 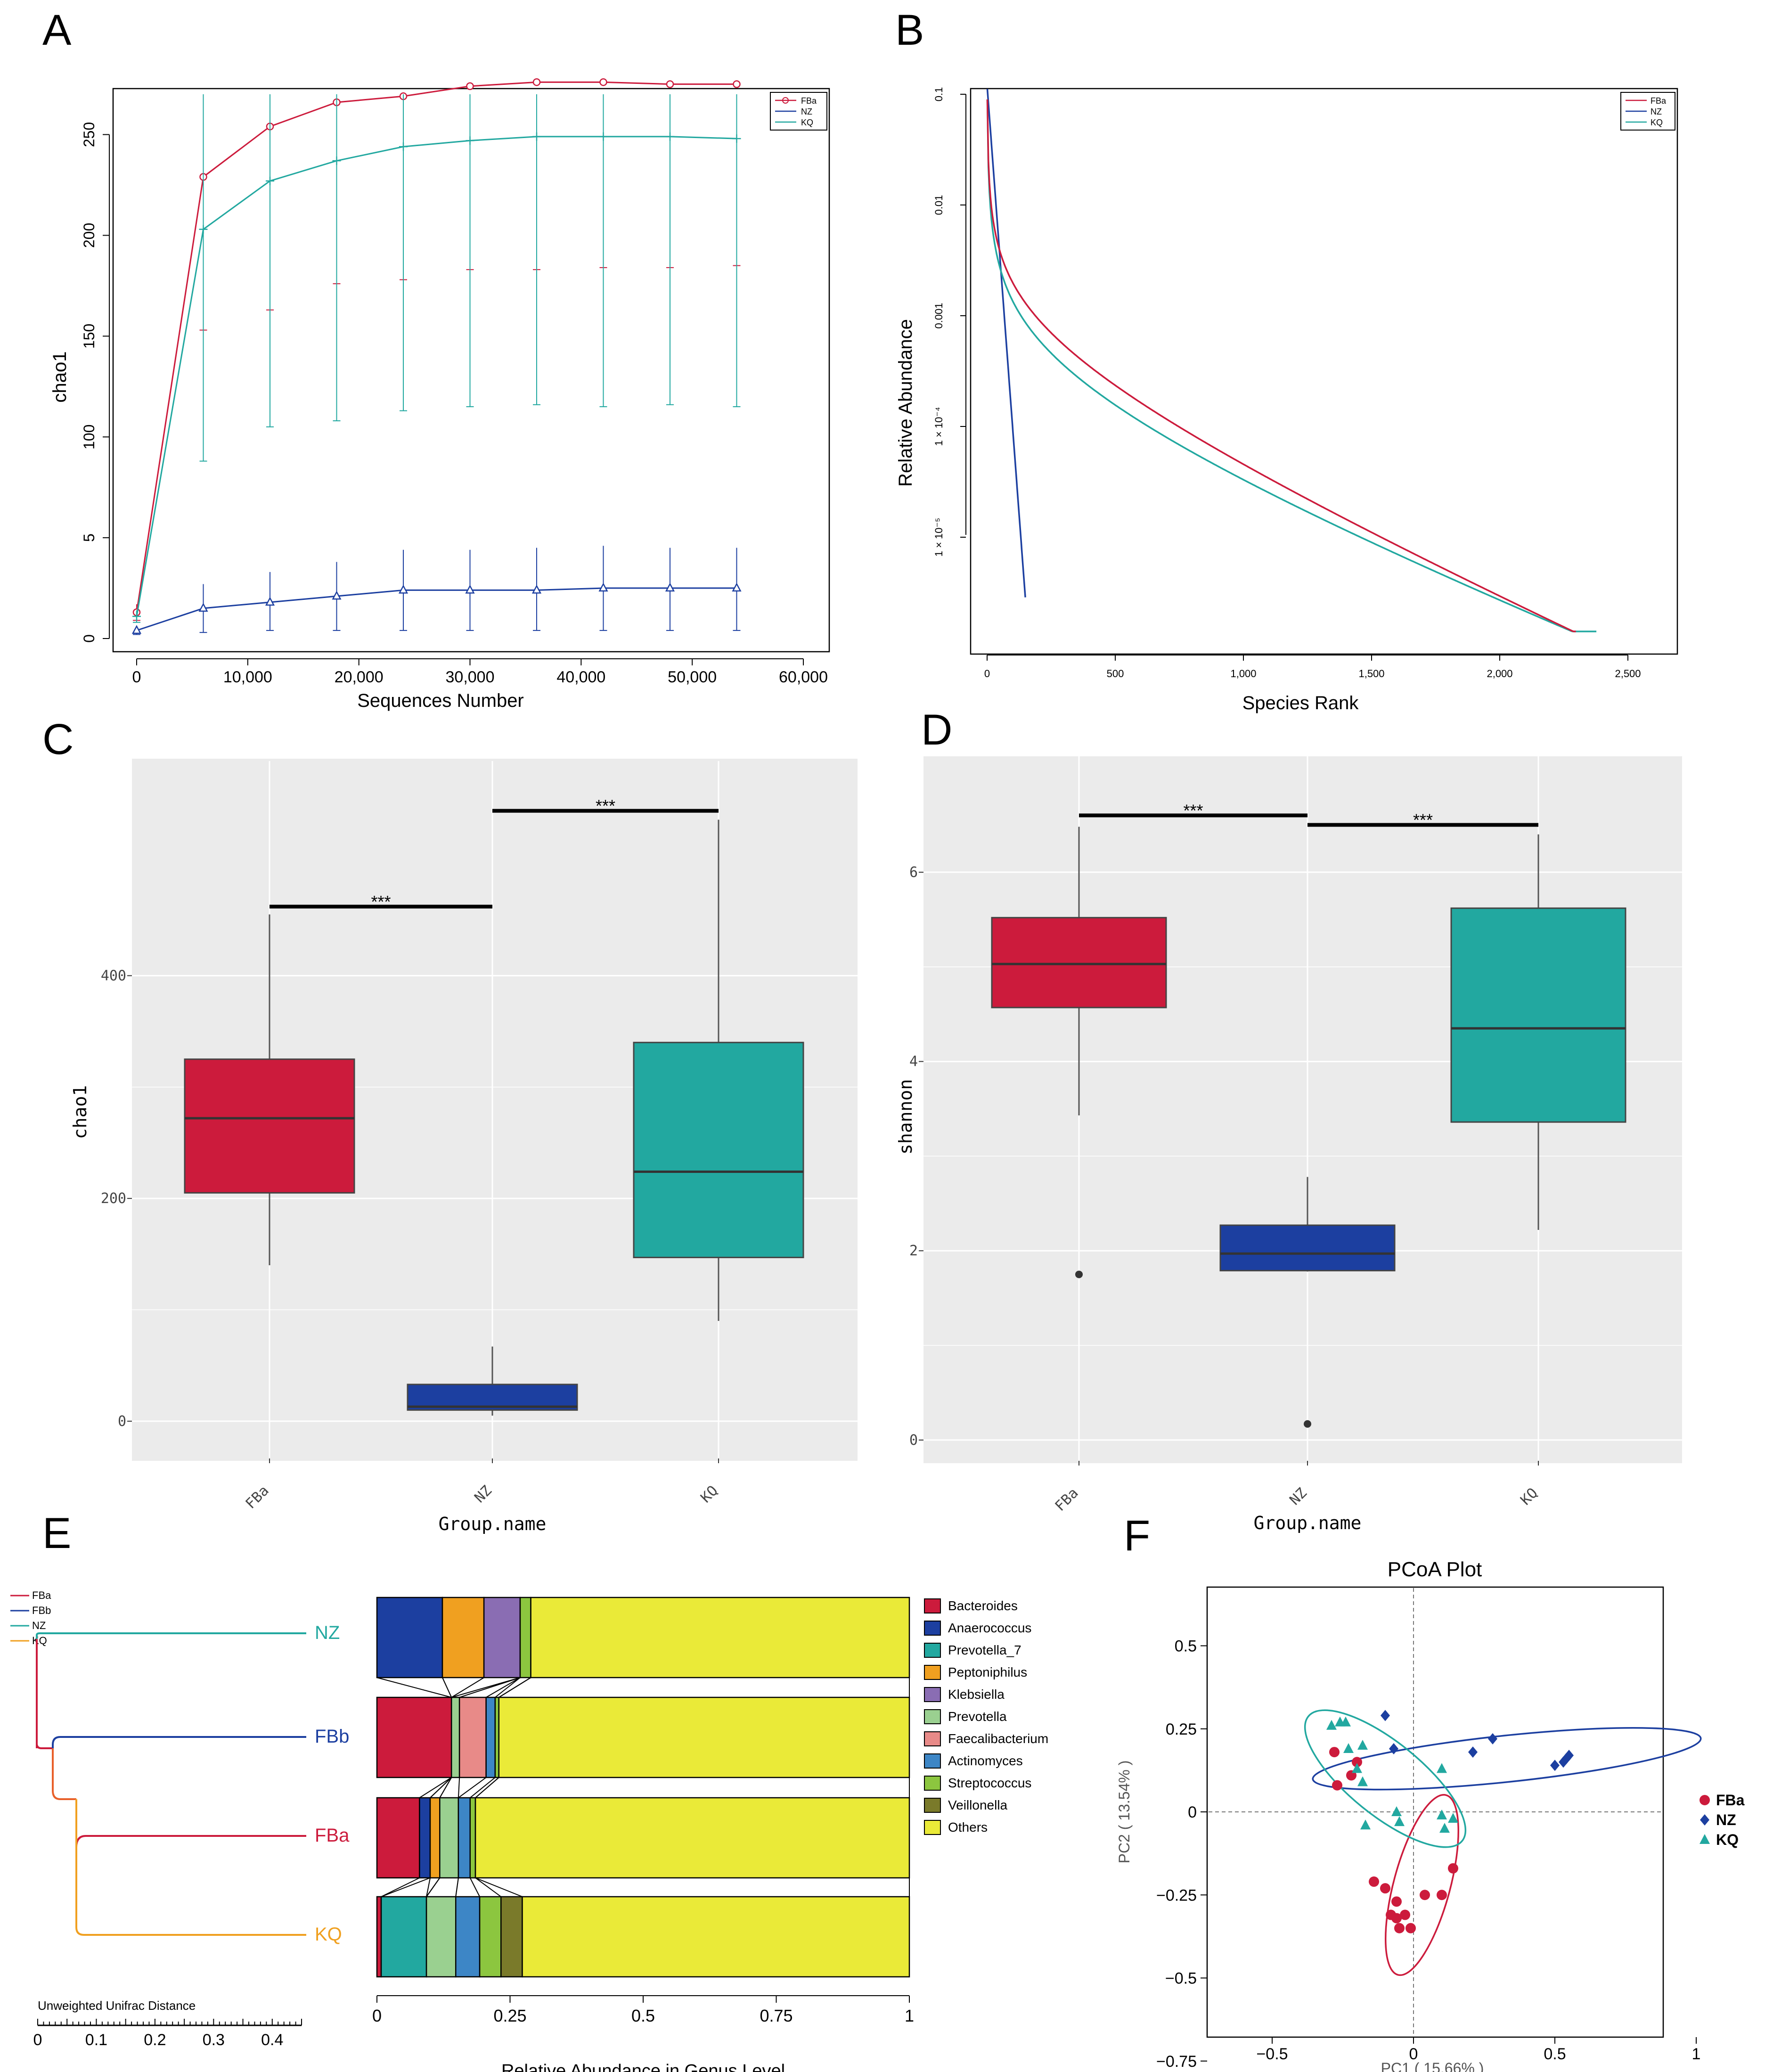 What do you see at coordinates (463, 1638) in the screenshot?
I see `bar-segment-nz-peptoniphilus` at bounding box center [463, 1638].